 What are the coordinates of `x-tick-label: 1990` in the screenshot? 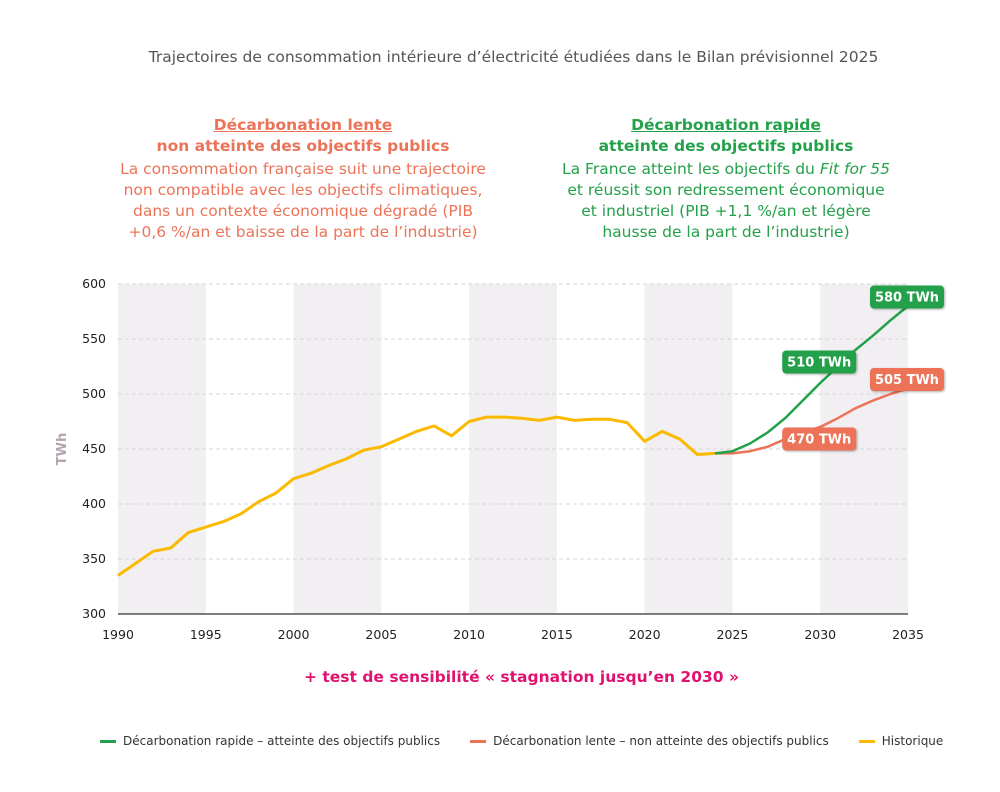 It's located at (118, 634).